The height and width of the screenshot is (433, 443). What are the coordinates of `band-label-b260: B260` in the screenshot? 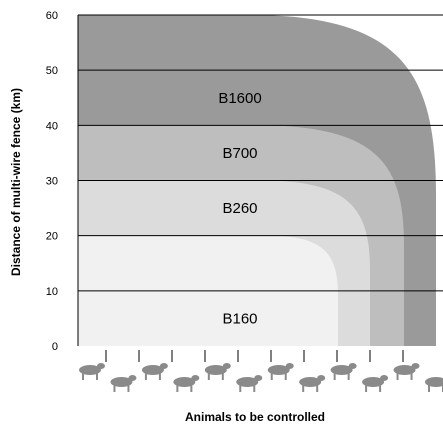 It's located at (239, 208).